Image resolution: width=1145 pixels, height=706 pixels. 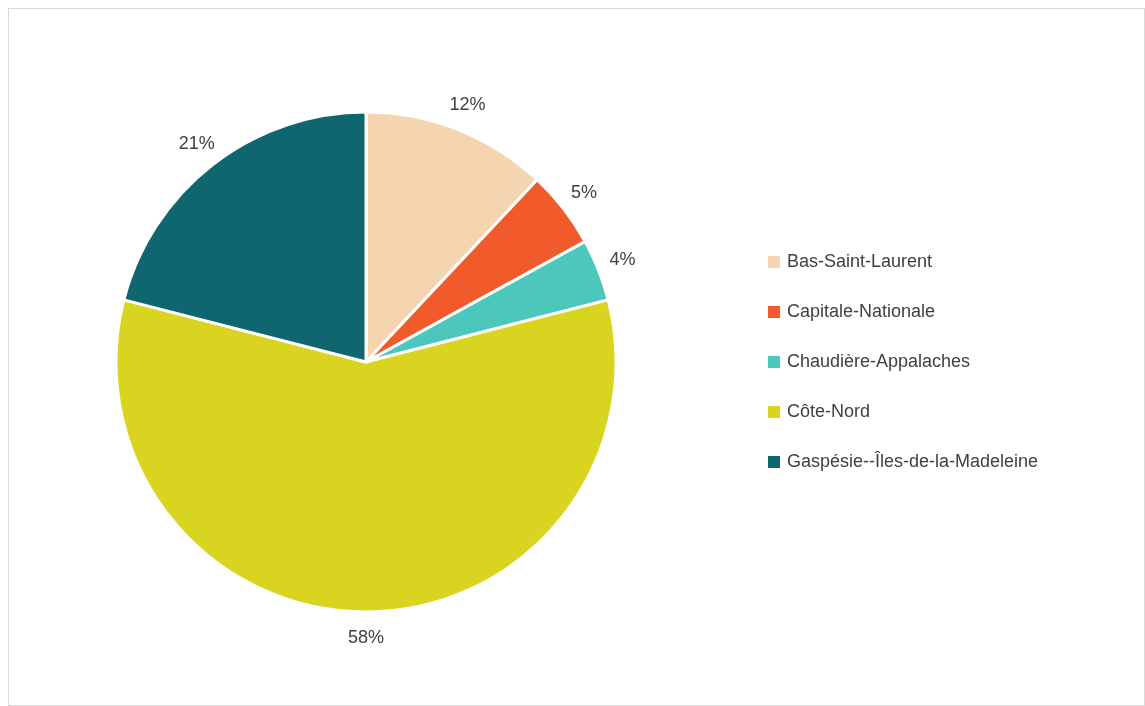 I want to click on legend-label: Gaspésie--Îles-de-la-Madeleine, so click(x=913, y=460).